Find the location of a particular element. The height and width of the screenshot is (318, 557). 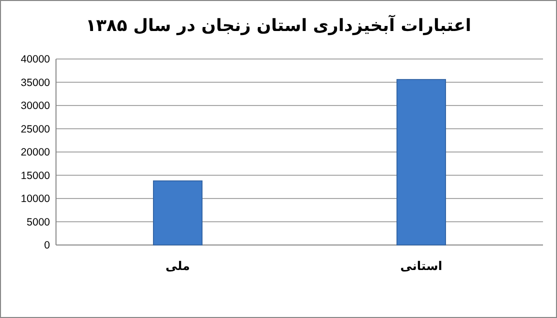

y-tick-label: 5000 is located at coordinates (38, 222).